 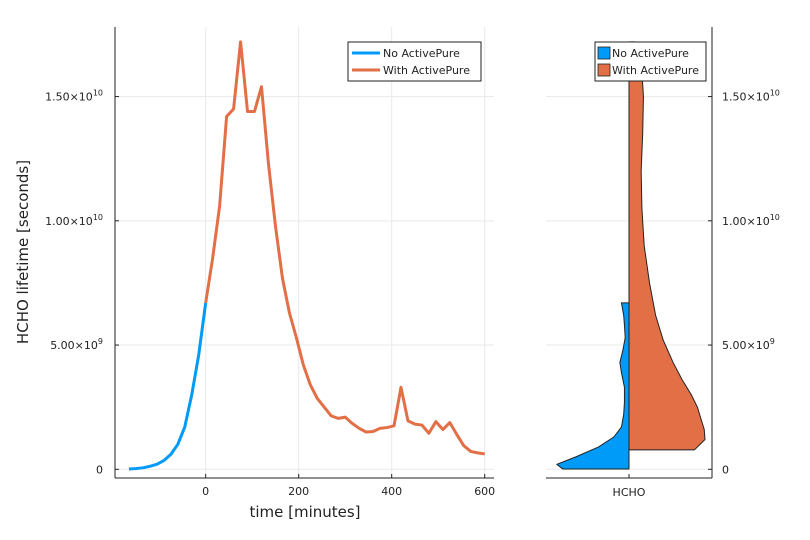 What do you see at coordinates (298, 491) in the screenshot?
I see `x-tick-label: 200` at bounding box center [298, 491].